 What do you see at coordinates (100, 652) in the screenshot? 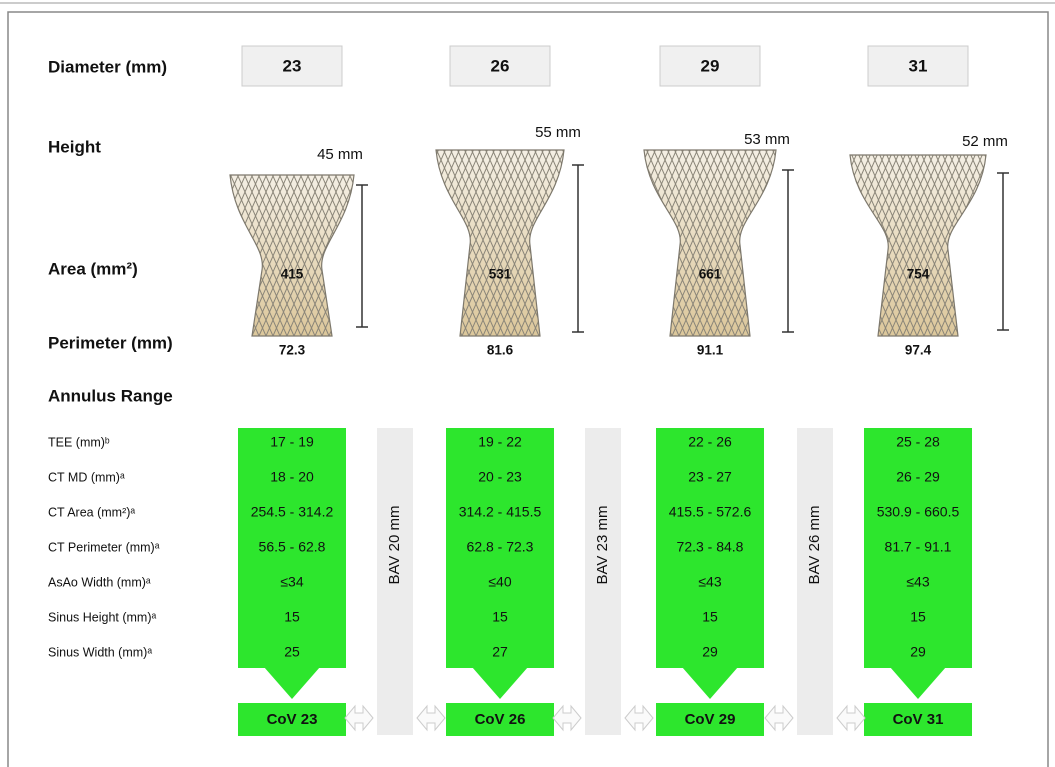
I see `row-label: Sinus Width (mm)ᵃ` at bounding box center [100, 652].